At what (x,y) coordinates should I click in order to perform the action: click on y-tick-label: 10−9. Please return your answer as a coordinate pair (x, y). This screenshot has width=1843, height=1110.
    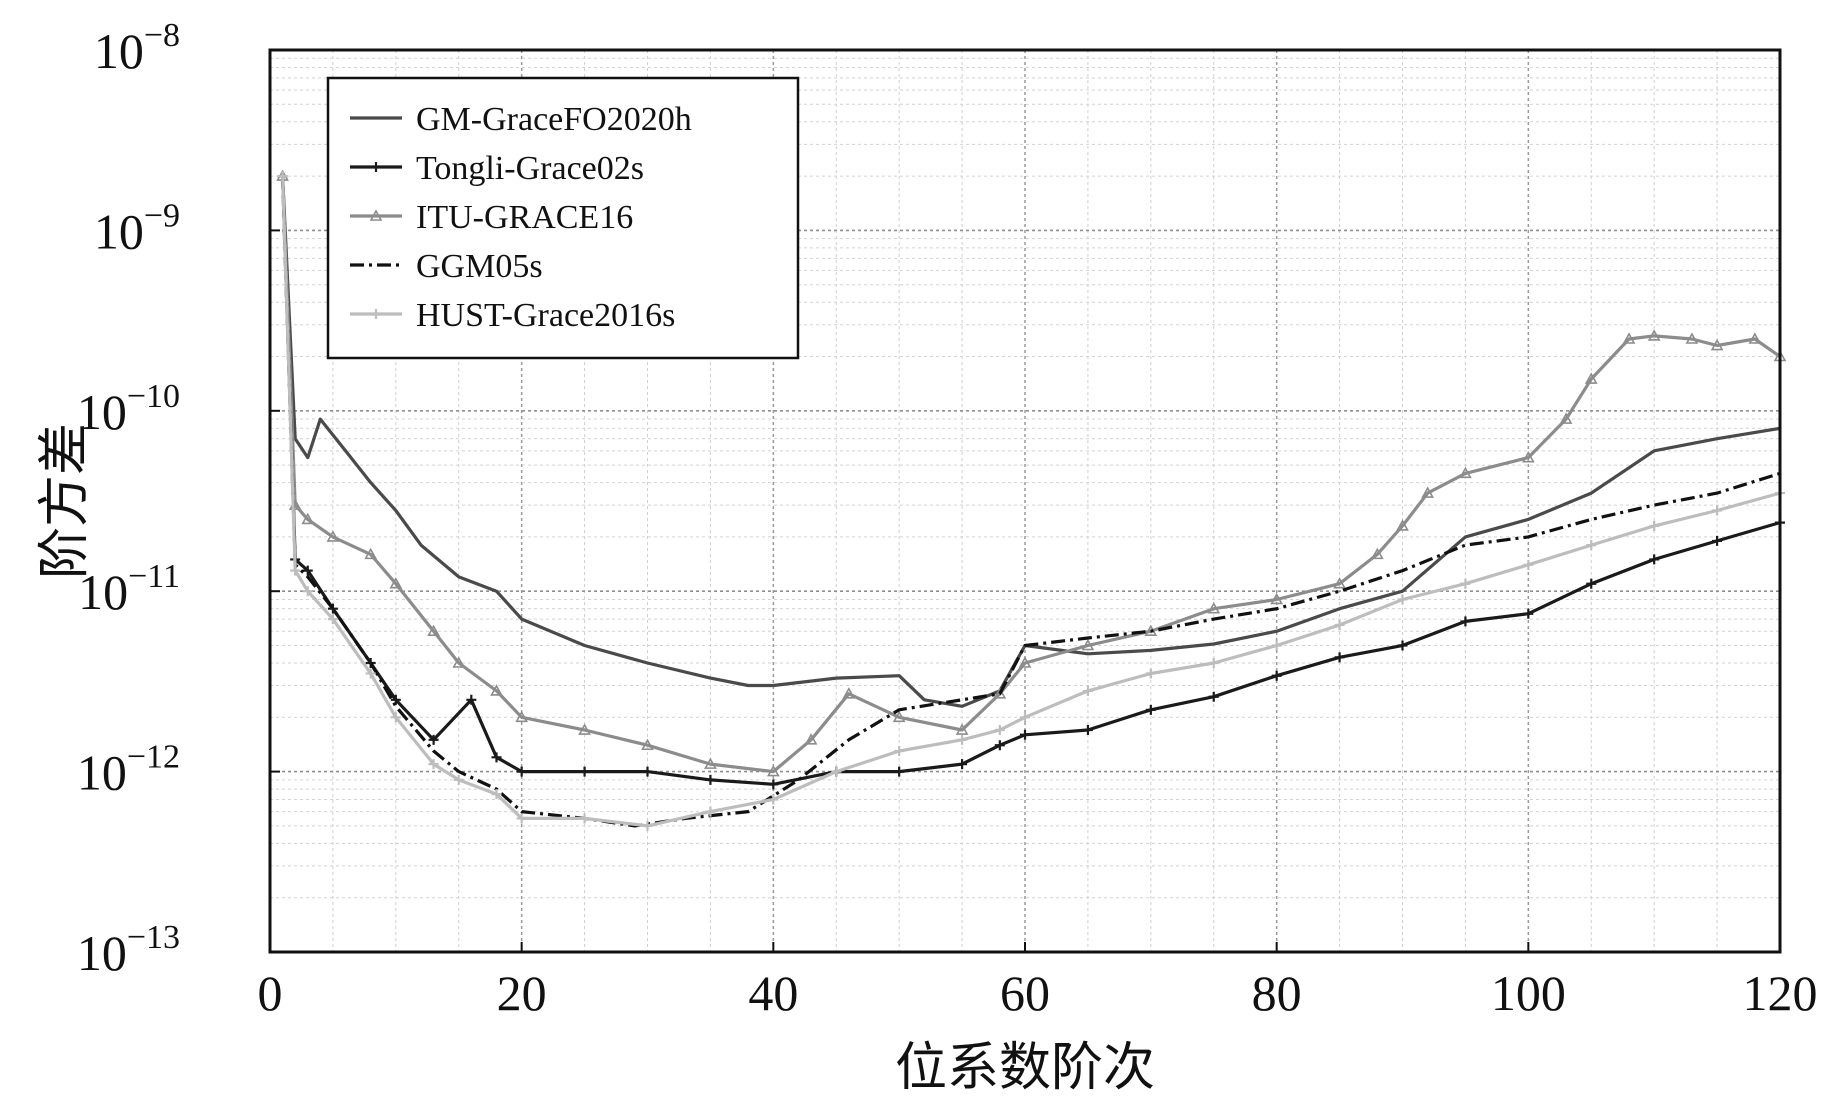
    Looking at the image, I should click on (137, 228).